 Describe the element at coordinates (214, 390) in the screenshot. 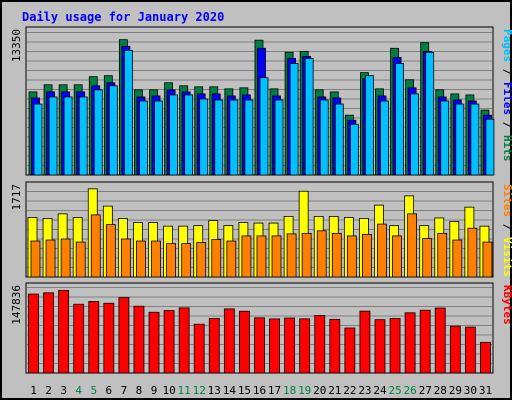

I see `x-tick-label: 13` at that location.